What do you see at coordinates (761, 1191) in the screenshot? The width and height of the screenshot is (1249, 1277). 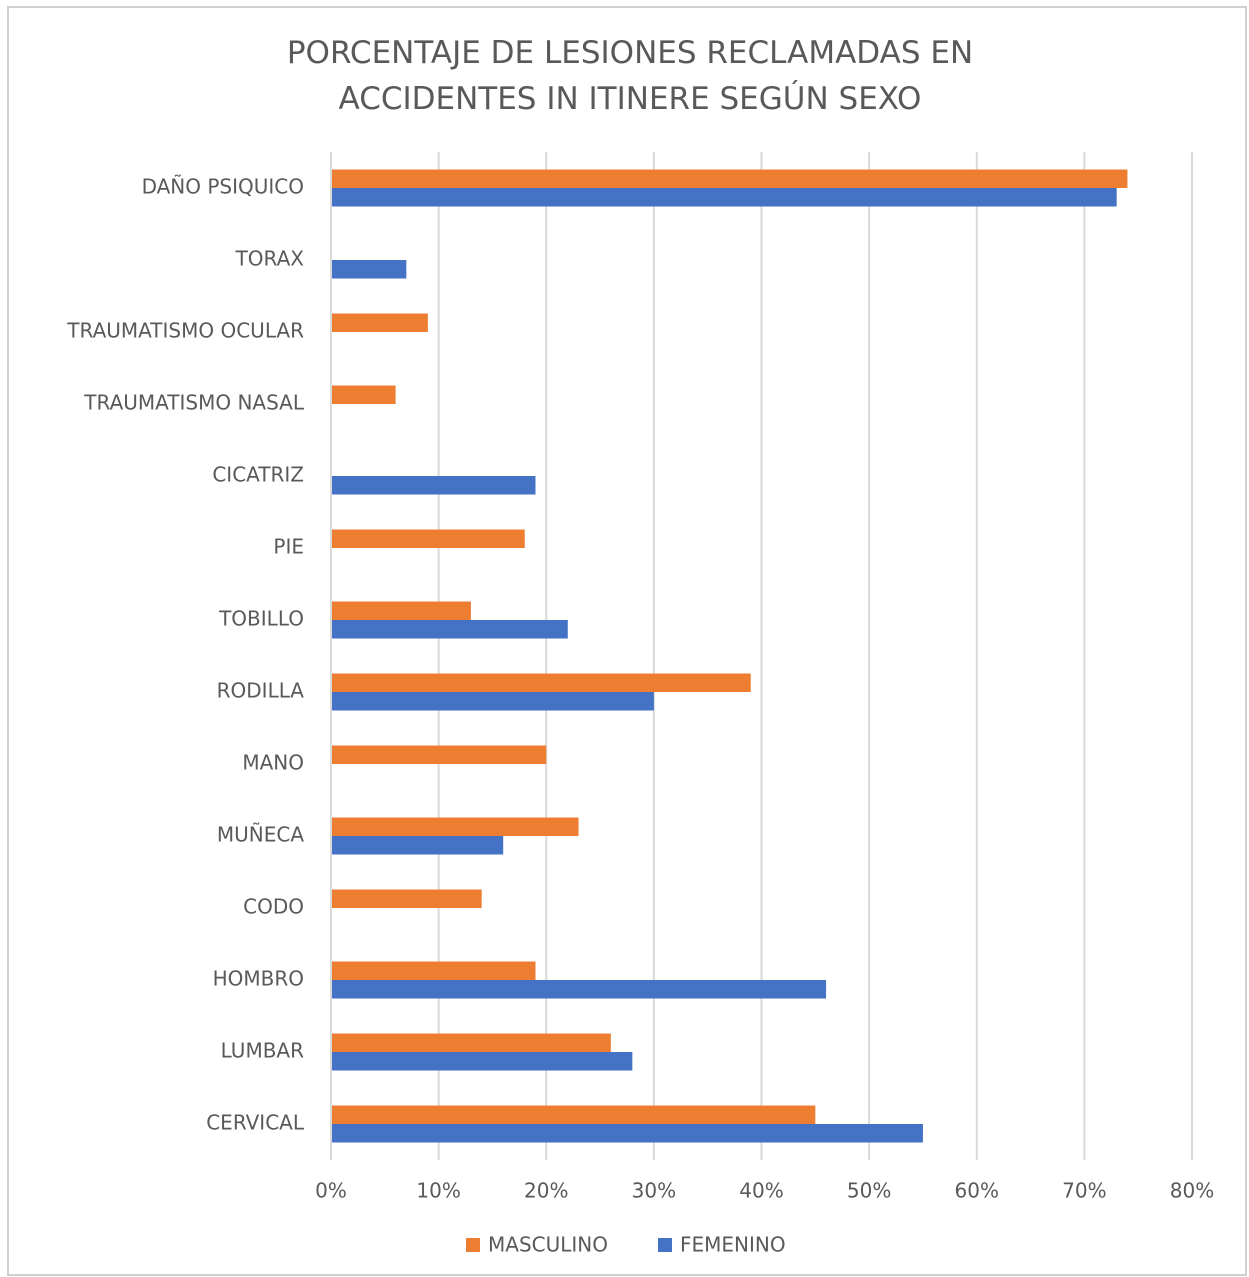 I see `x-tick-label: 40%` at bounding box center [761, 1191].